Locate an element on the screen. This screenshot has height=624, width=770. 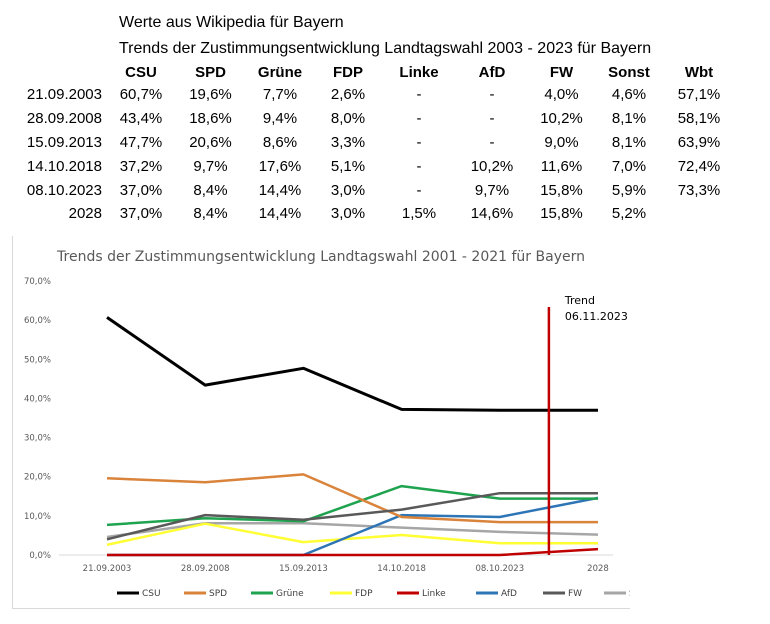
y-tick-label: 30,0% is located at coordinates (37, 439).